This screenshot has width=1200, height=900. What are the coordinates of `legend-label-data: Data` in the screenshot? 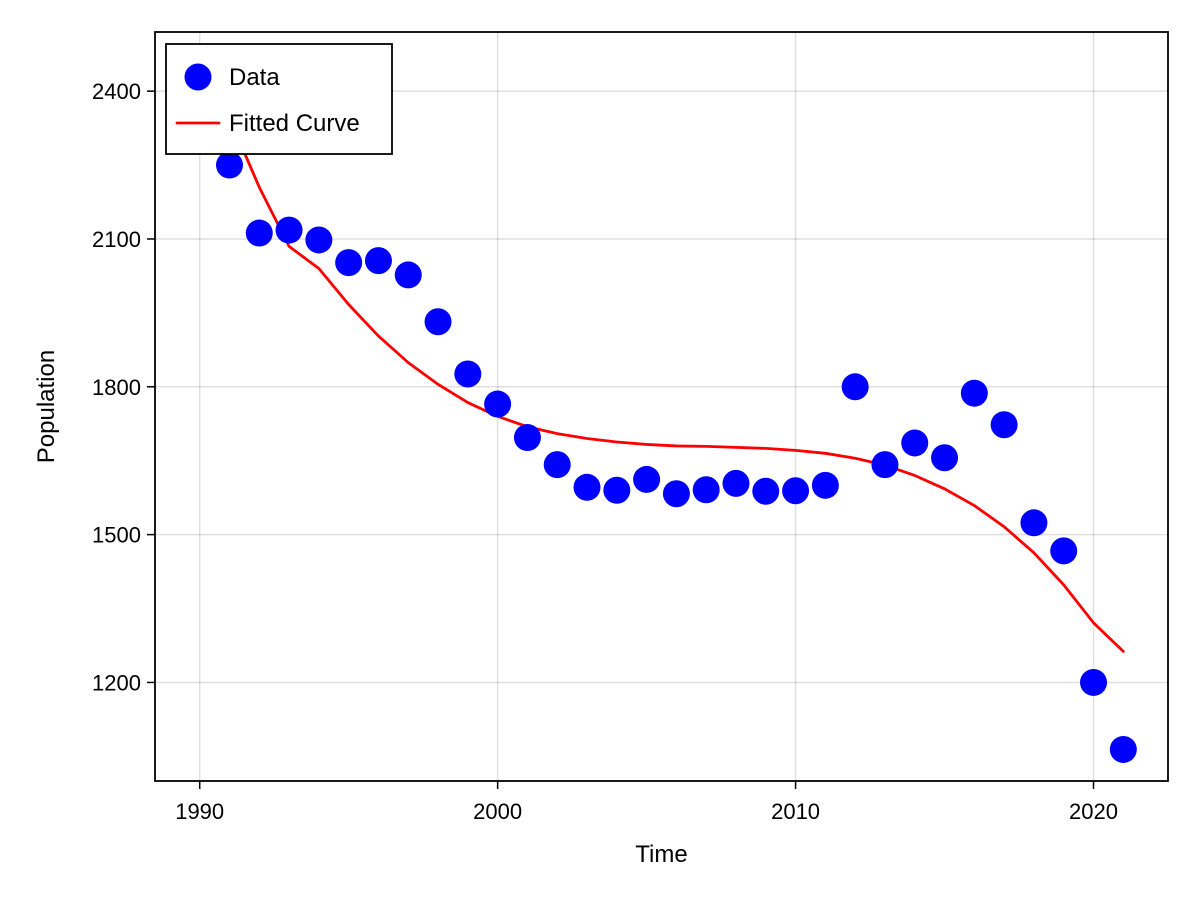 It's located at (254, 77).